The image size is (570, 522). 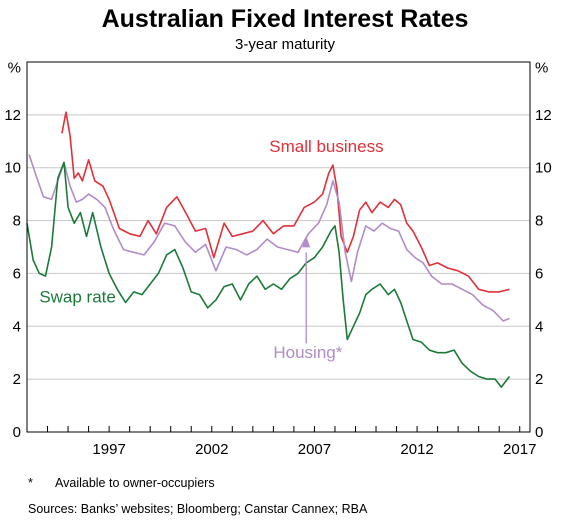 What do you see at coordinates (314, 449) in the screenshot?
I see `x-tick-label: 2007` at bounding box center [314, 449].